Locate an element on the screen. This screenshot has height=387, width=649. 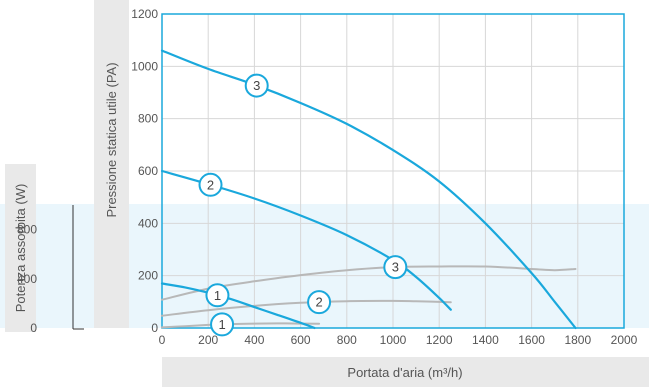
y-tick-label: 800 is located at coordinates (148, 119).